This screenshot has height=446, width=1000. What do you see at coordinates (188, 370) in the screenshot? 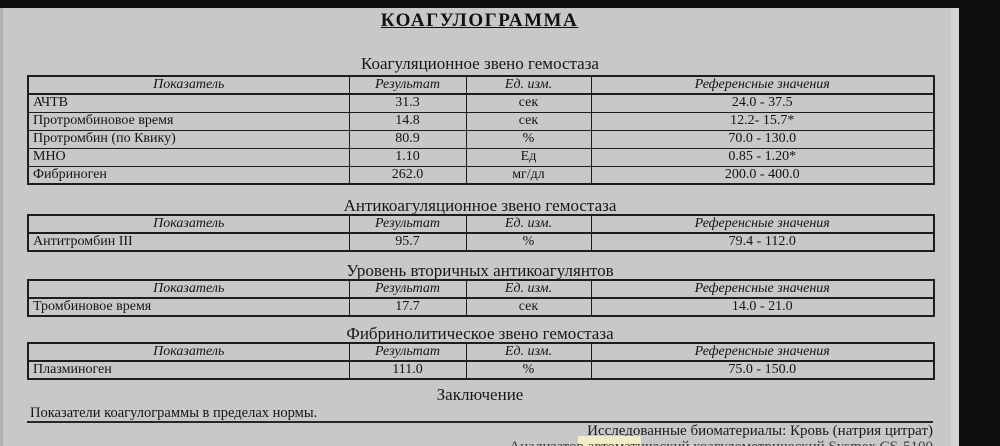
I see `cell-parameter: Плазминоген` at bounding box center [188, 370].